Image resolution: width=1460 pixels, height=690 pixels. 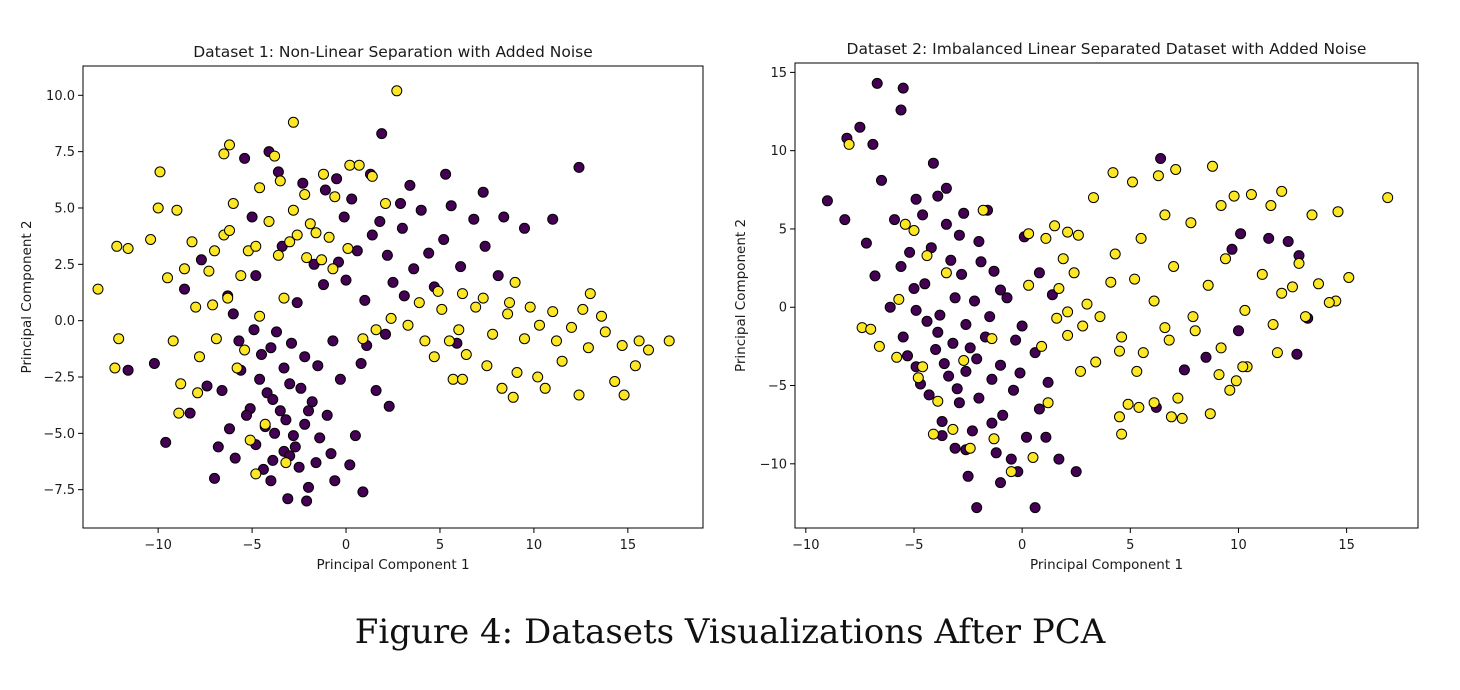 I want to click on y-tick-label: 10, so click(x=778, y=151).